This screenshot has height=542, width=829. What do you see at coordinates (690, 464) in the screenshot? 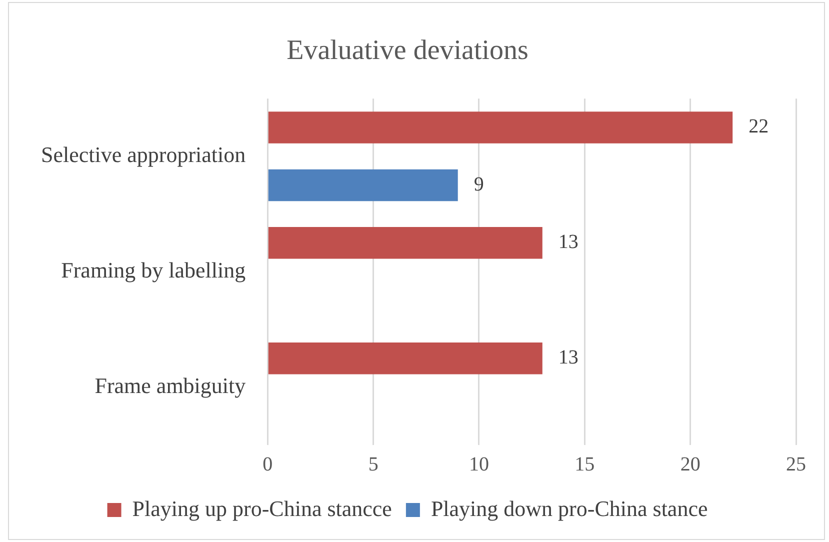
I see `x-tick-label: 20` at bounding box center [690, 464].